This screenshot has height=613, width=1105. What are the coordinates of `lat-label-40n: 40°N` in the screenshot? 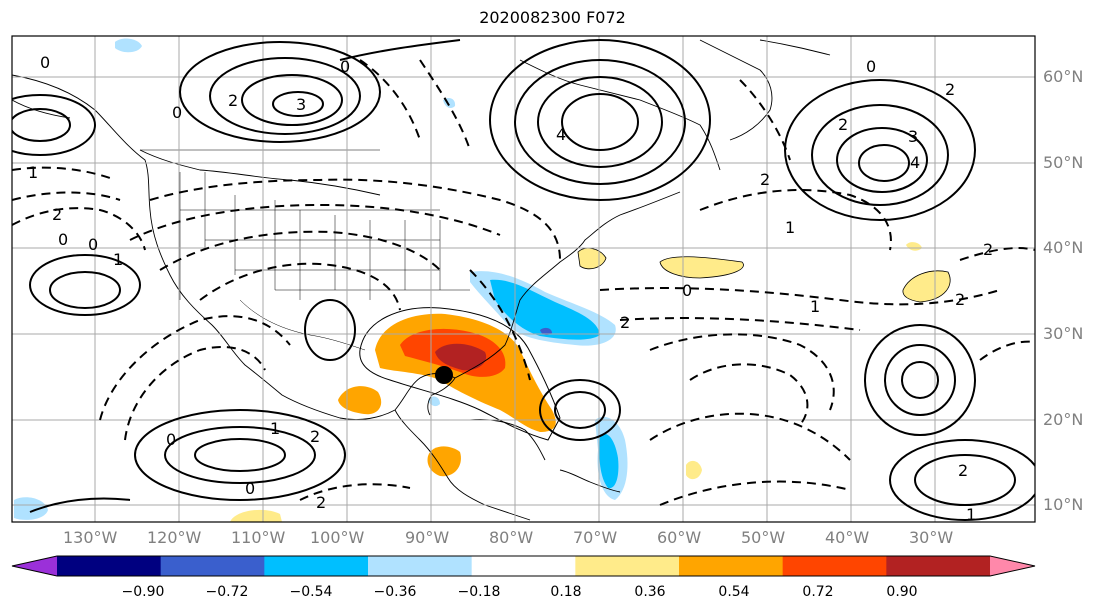 It's located at (1063, 247).